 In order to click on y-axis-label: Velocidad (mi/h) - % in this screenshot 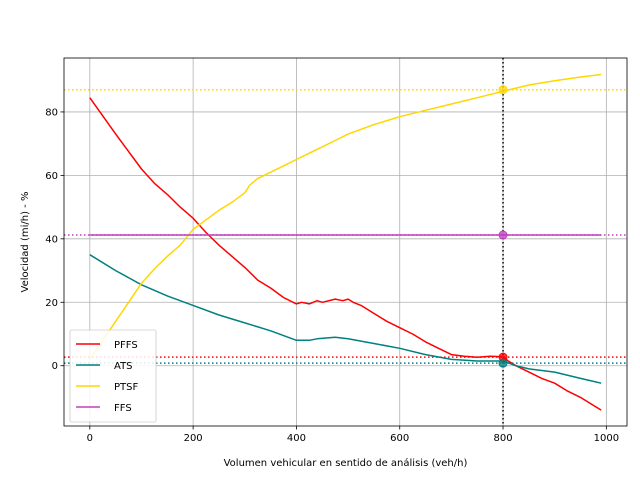, I will do `click(25, 242)`.